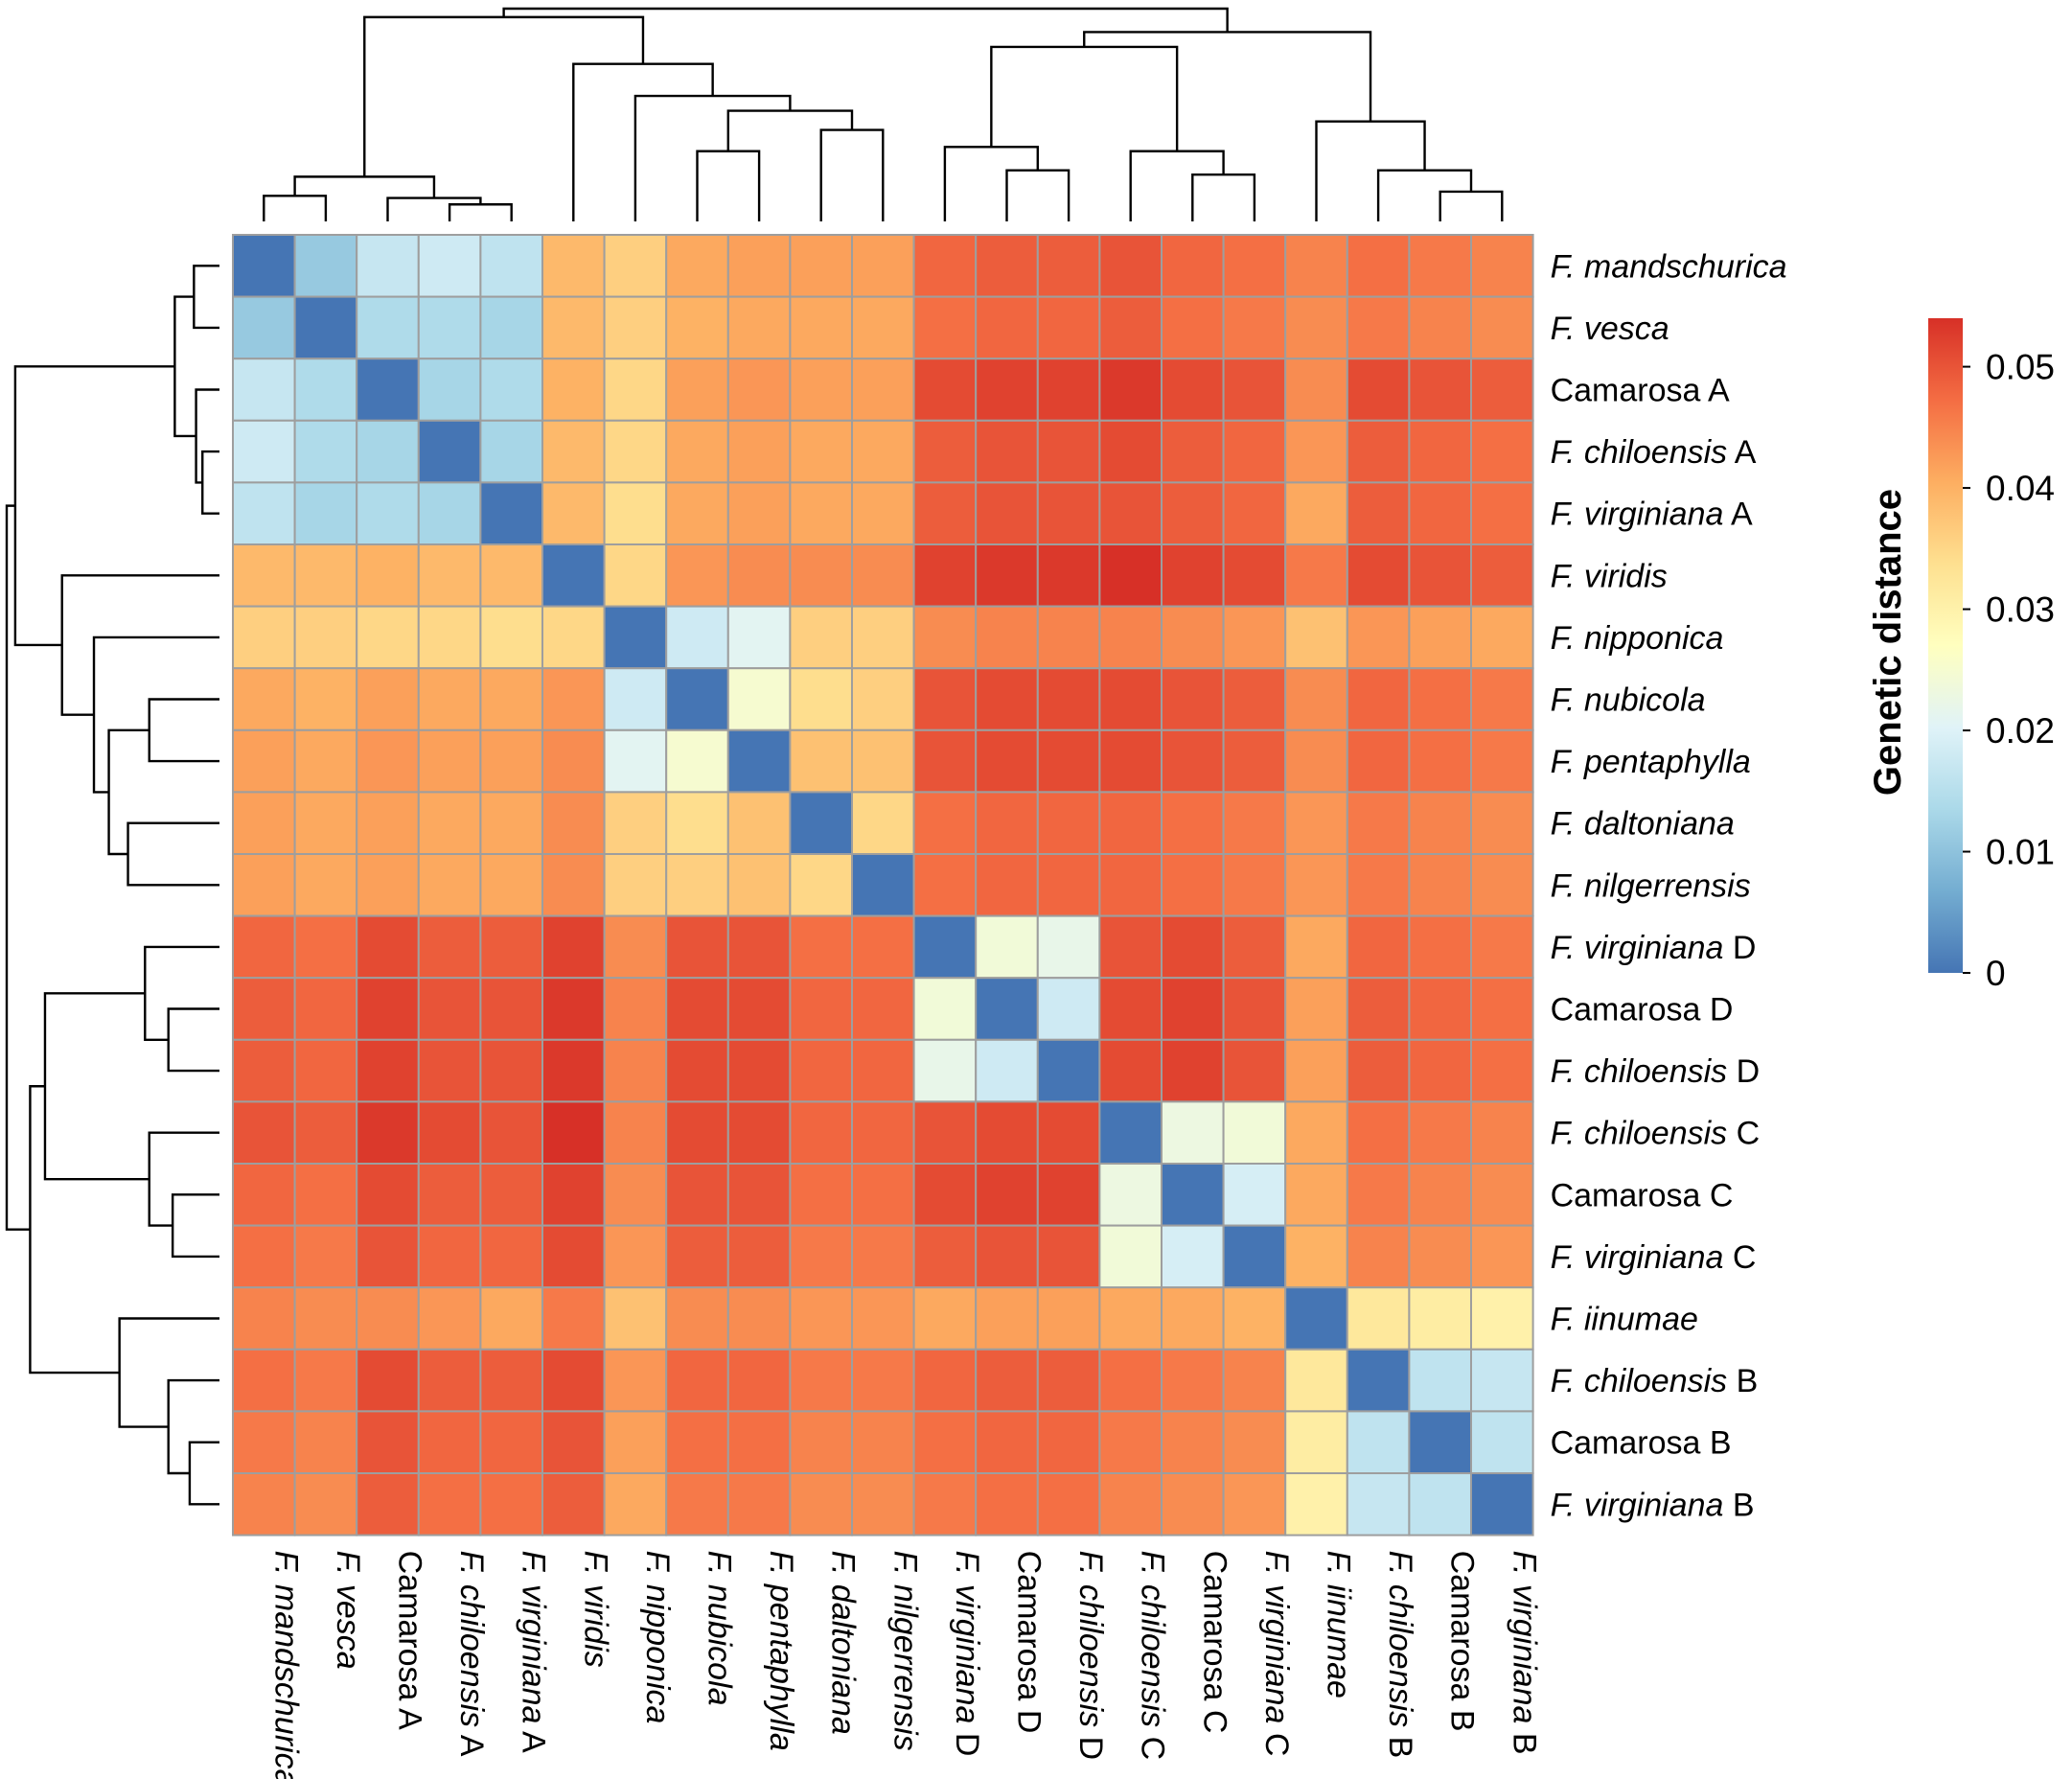  What do you see at coordinates (945, 823) in the screenshot?
I see `heatmap-cell-r9-c11` at bounding box center [945, 823].